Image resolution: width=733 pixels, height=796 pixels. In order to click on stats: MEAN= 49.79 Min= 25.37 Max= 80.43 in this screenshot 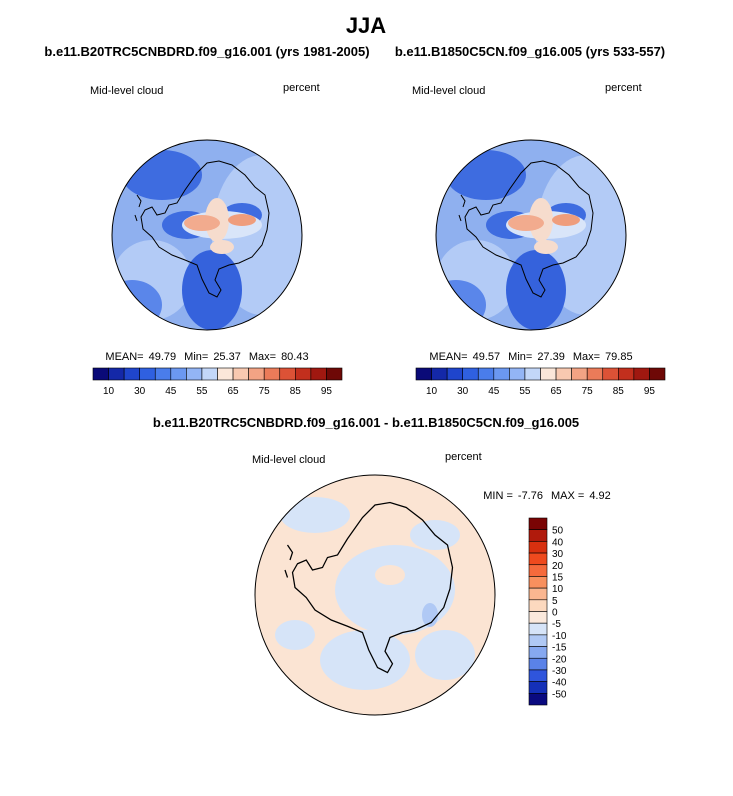, I will do `click(206, 357)`.